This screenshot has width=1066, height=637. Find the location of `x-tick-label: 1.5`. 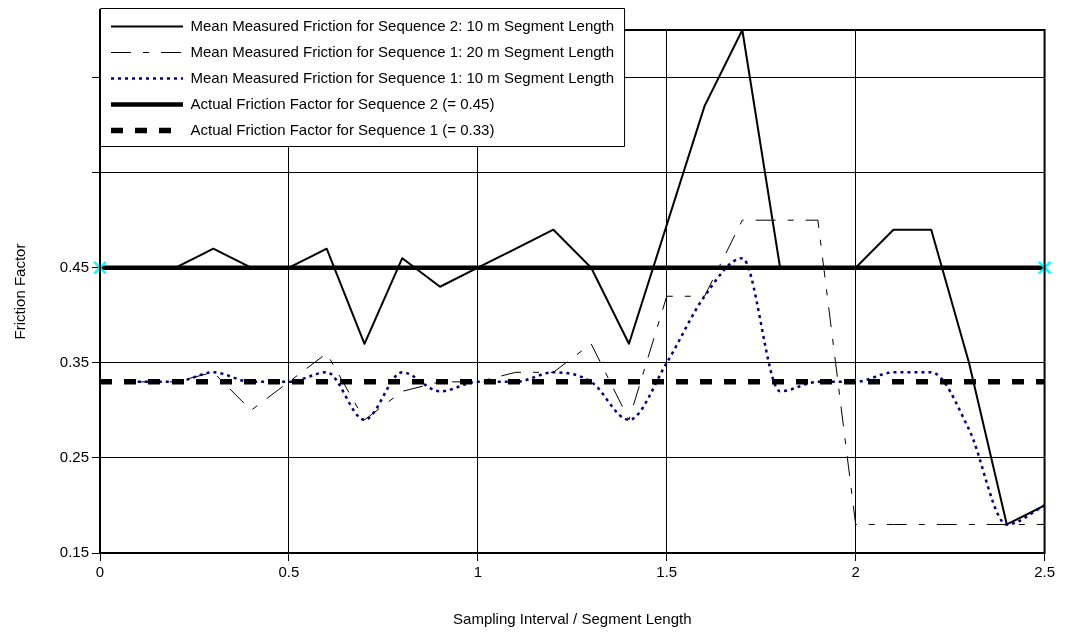

x-tick-label: 1.5 is located at coordinates (667, 572).